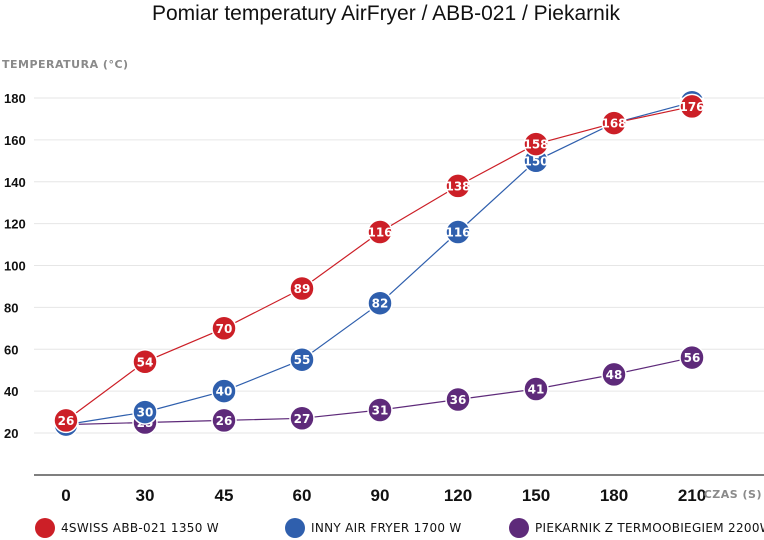 The height and width of the screenshot is (540, 764). What do you see at coordinates (65, 64) in the screenshot?
I see `y-axis-label: TEMPERATURA (°C)` at bounding box center [65, 64].